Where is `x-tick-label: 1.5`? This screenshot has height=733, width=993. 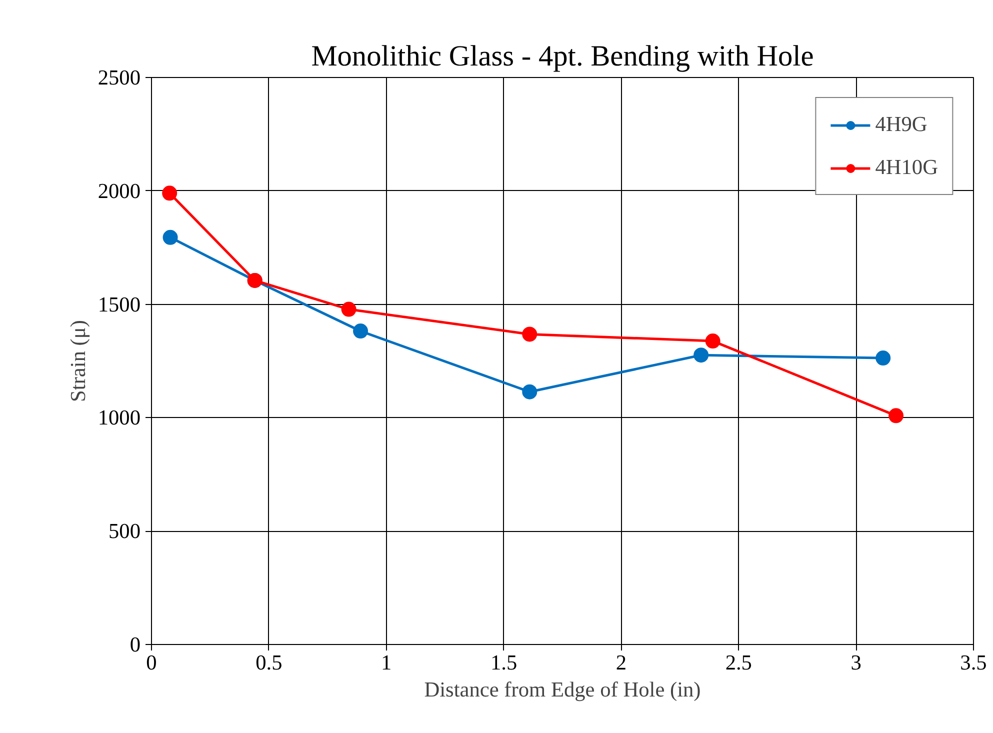 x-tick-label: 1.5 is located at coordinates (504, 662).